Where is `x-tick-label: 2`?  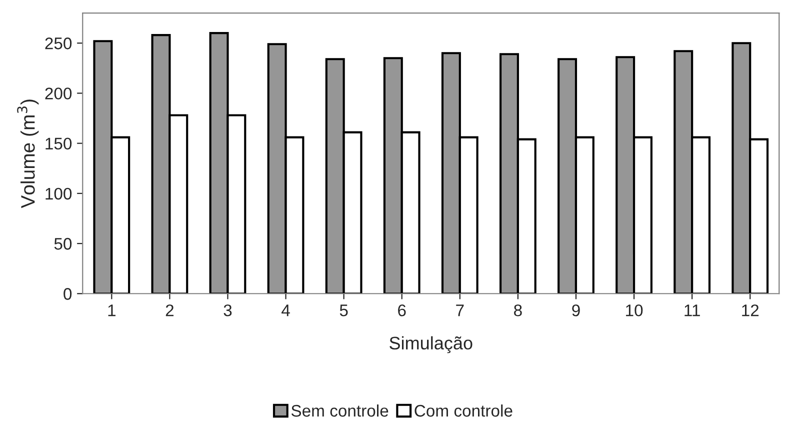
x-tick-label: 2 is located at coordinates (170, 310).